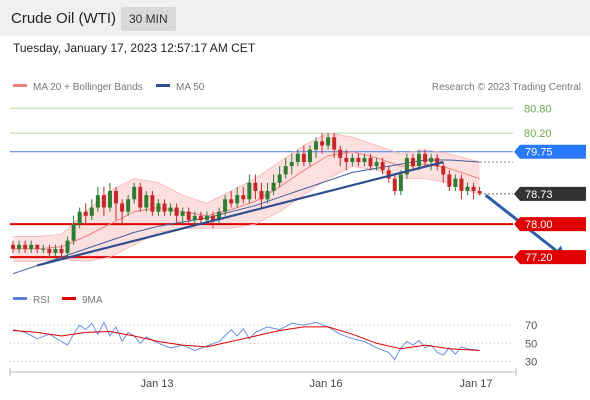  Describe the element at coordinates (190, 87) in the screenshot. I see `legend-label-1: MA 50` at that location.